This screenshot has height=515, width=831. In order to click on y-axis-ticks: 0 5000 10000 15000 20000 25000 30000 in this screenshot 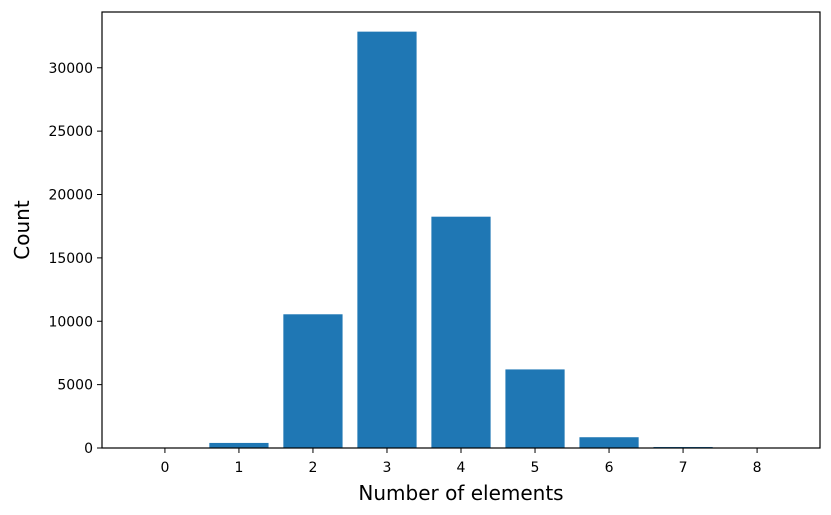, I will do `click(75, 259)`.